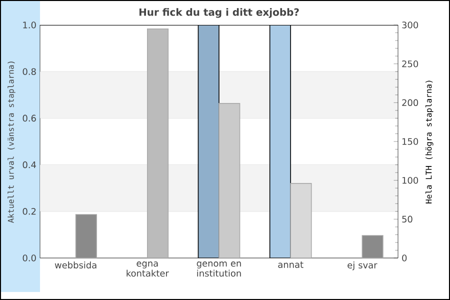  Describe the element at coordinates (410, 141) in the screenshot. I see `y2-tick-label: 150` at that location.